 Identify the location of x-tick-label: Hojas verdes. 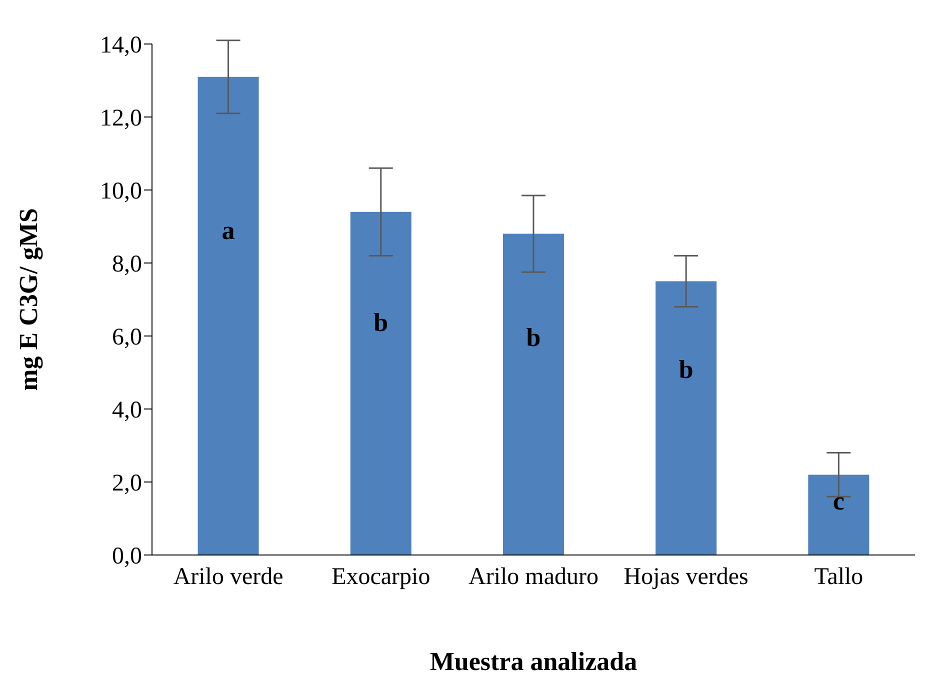
(686, 577).